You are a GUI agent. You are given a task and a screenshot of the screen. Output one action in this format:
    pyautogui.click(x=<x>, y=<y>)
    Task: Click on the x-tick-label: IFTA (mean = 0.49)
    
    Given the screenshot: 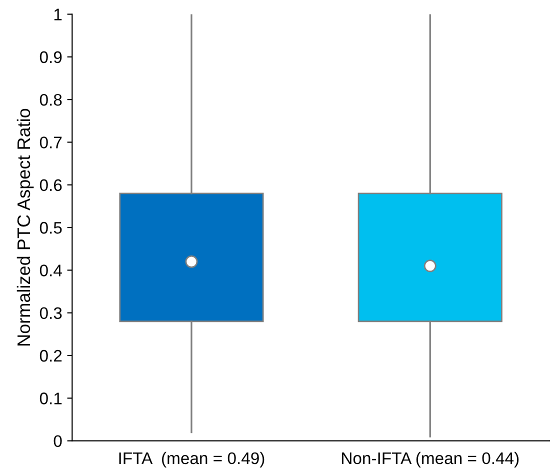 What is the action you would take?
    pyautogui.click(x=191, y=460)
    